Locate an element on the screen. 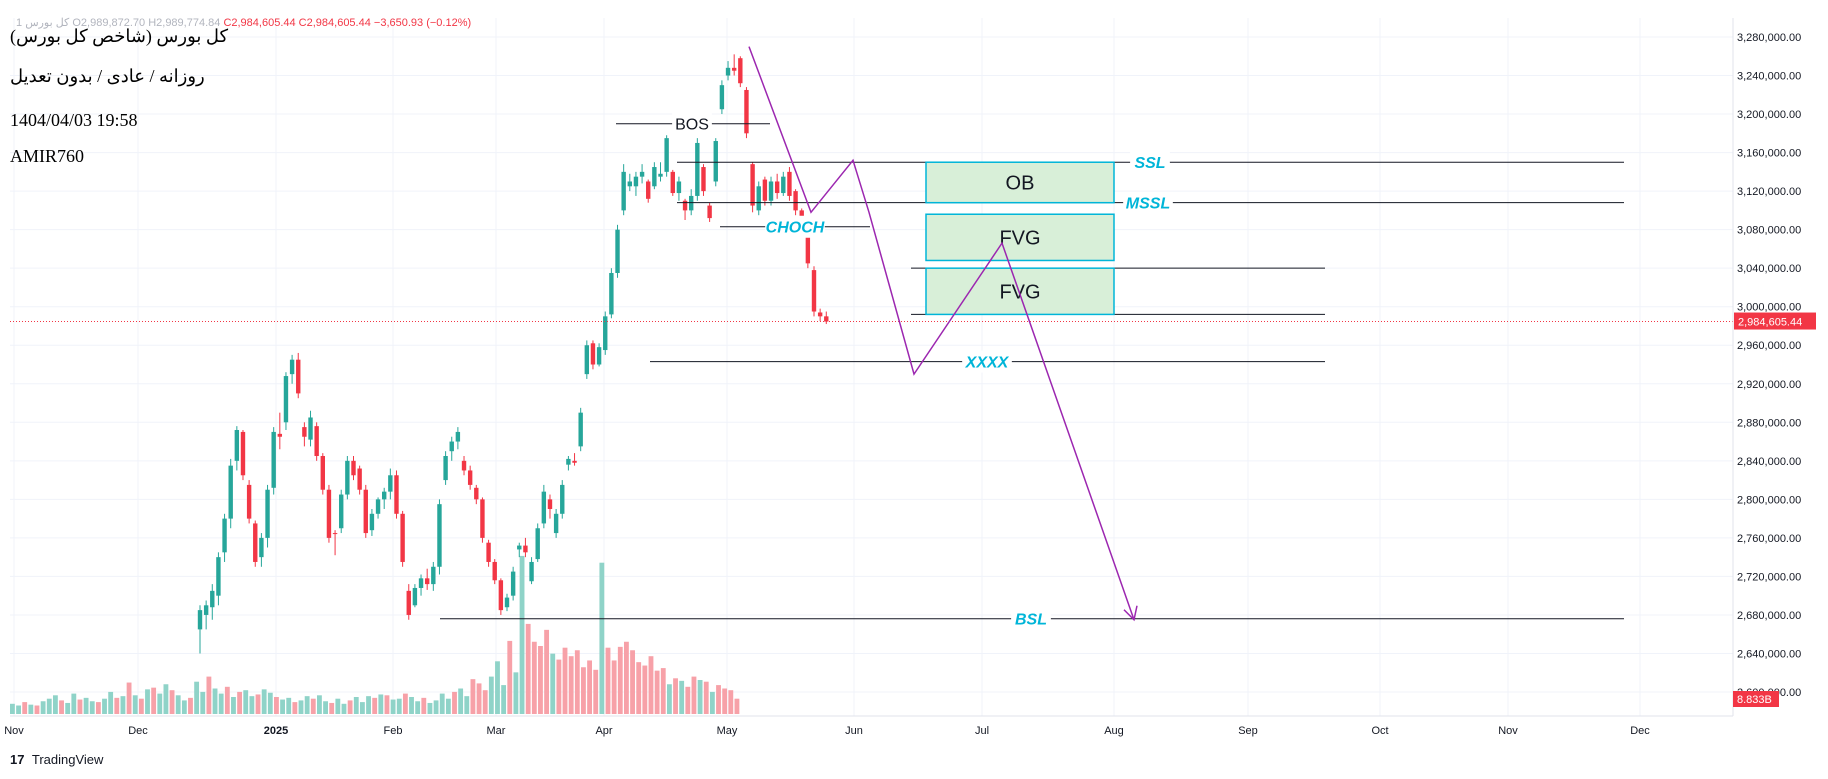 Image resolution: width=1828 pixels, height=779 pixels. volume-bars is located at coordinates (375, 634).